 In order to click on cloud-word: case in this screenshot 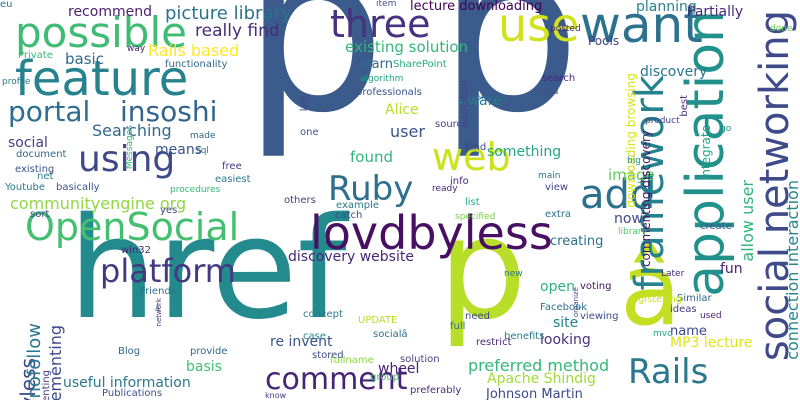, I will do `click(314, 337)`.